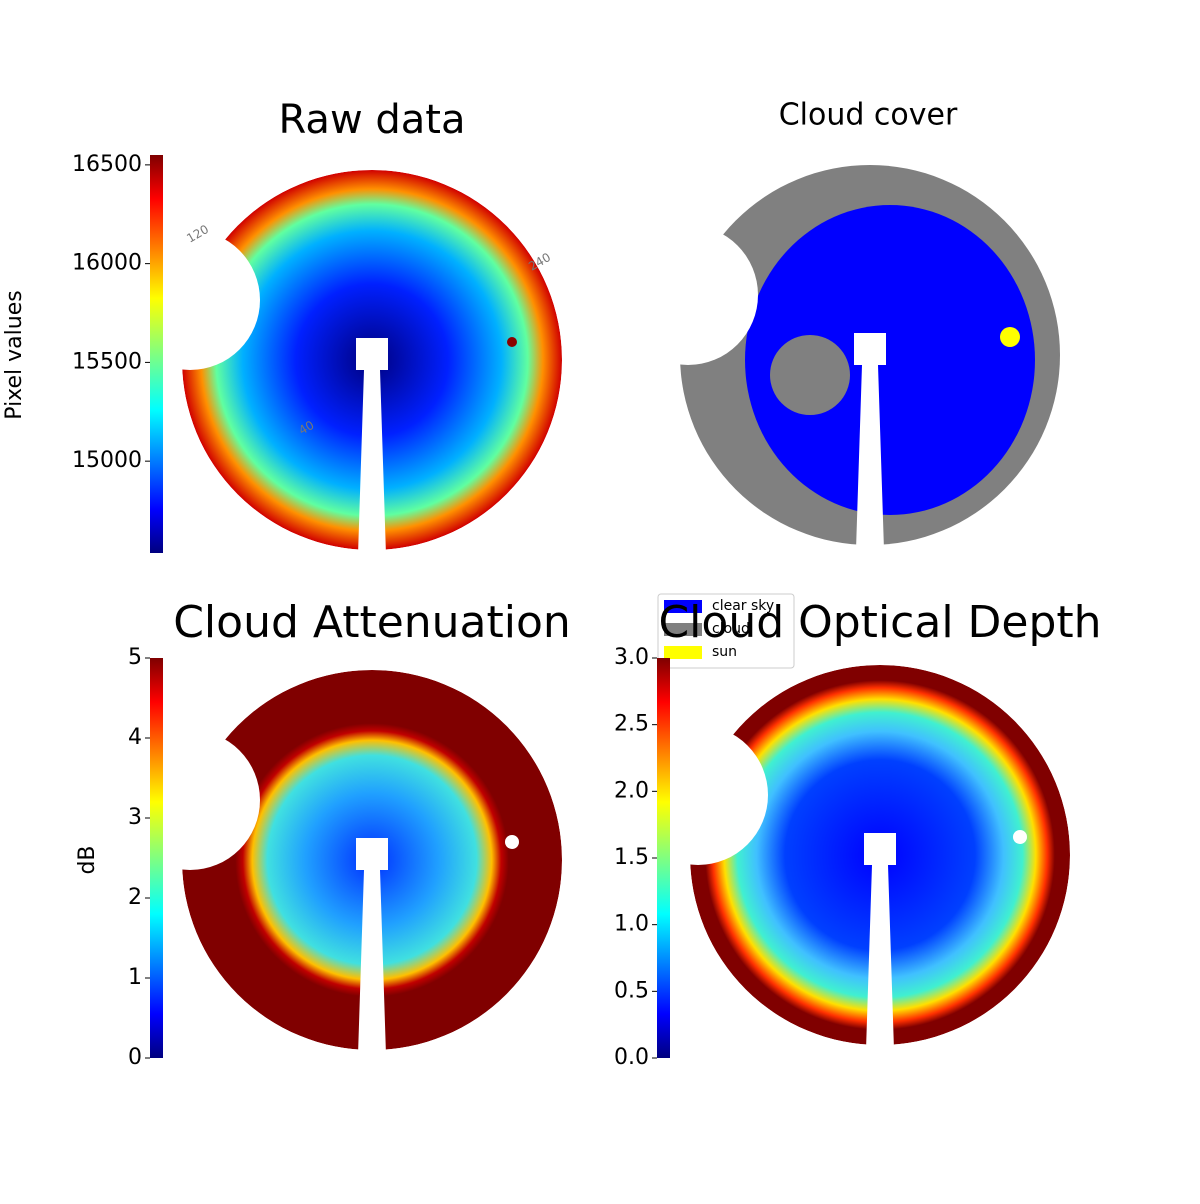 The image size is (1200, 1204). What do you see at coordinates (724, 652) in the screenshot?
I see `legend-label: sun` at bounding box center [724, 652].